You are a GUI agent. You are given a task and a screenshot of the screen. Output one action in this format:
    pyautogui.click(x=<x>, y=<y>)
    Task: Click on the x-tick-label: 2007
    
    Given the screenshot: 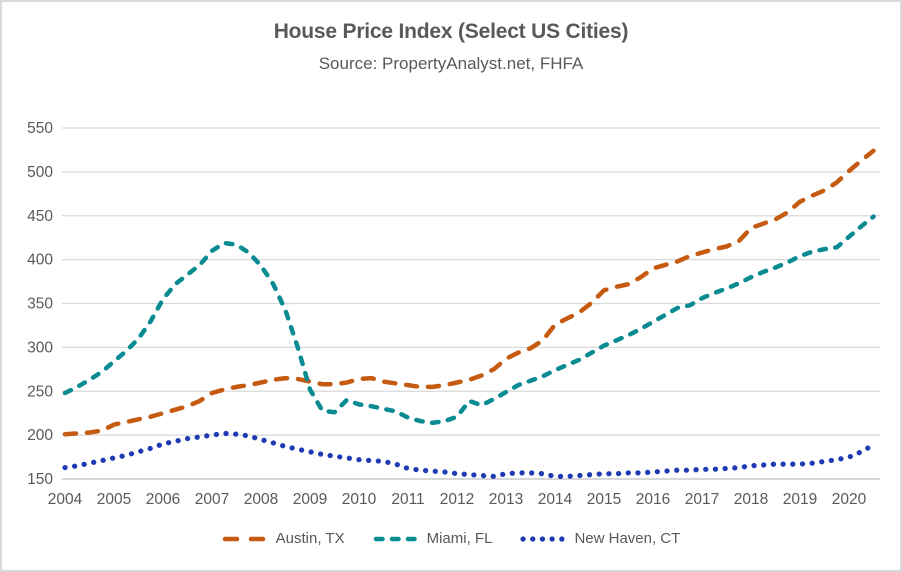 What is the action you would take?
    pyautogui.click(x=212, y=499)
    